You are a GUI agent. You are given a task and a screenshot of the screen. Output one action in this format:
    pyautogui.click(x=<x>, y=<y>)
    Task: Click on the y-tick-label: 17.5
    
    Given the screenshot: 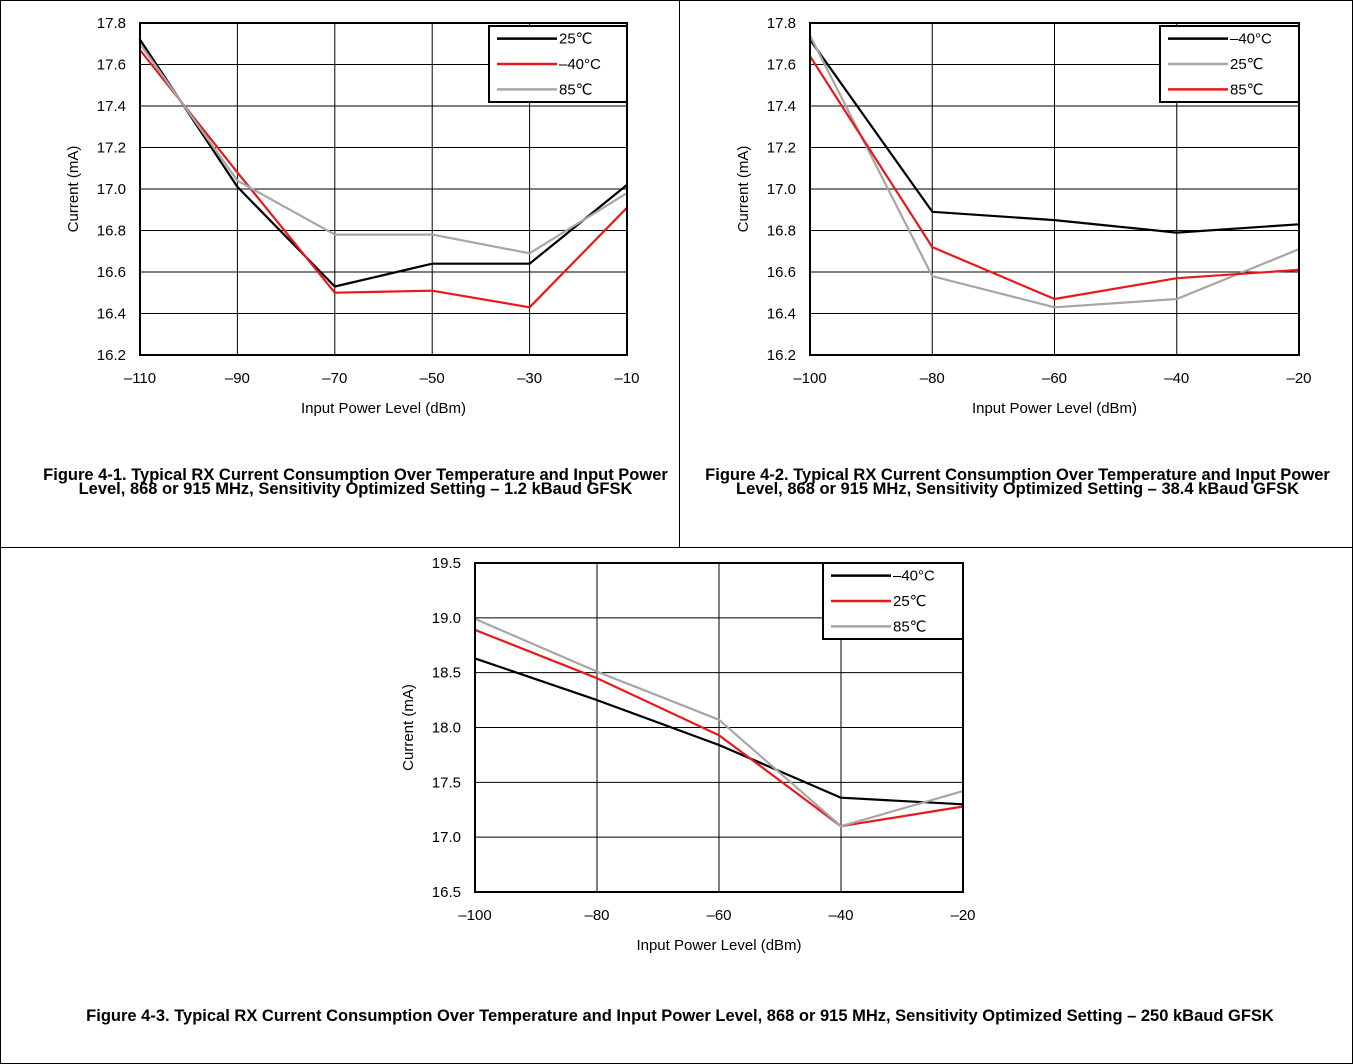 What is the action you would take?
    pyautogui.click(x=446, y=782)
    